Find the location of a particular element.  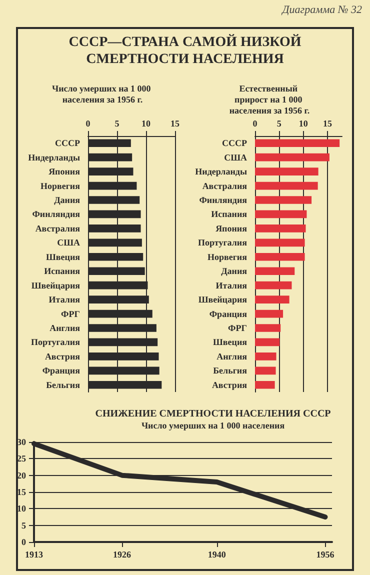

y-tick-label: 20 is located at coordinates (21, 475).